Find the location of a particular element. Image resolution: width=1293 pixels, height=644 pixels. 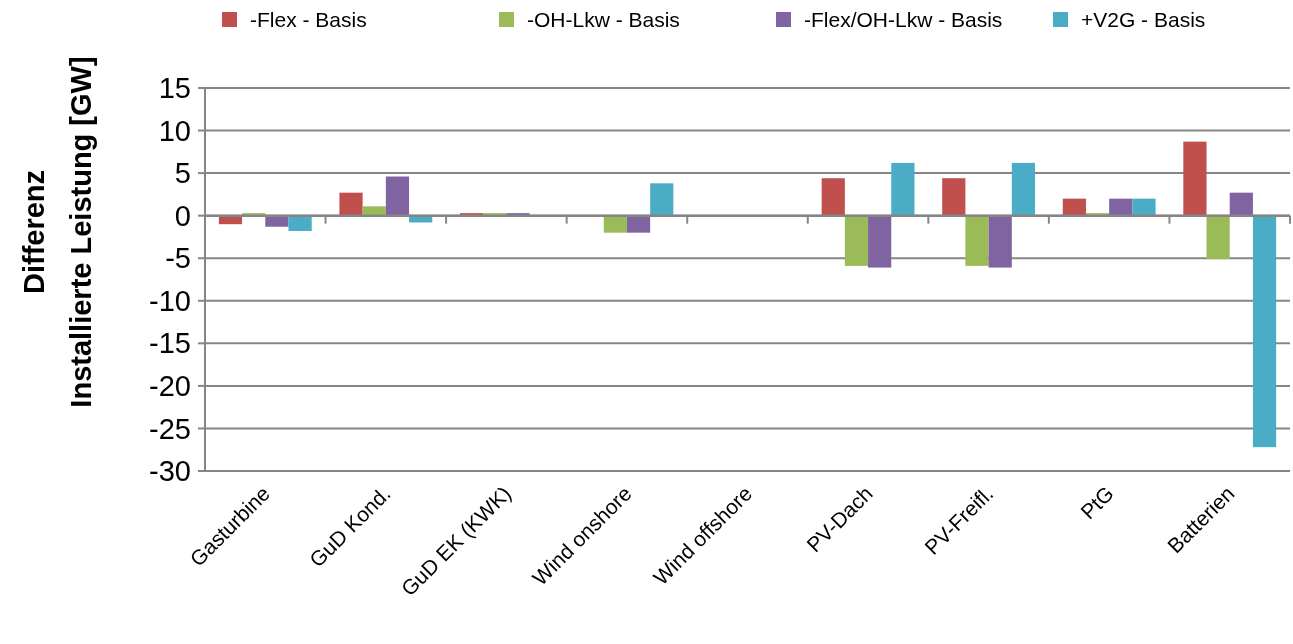

legend-label: +V2G - Basis is located at coordinates (1143, 20).